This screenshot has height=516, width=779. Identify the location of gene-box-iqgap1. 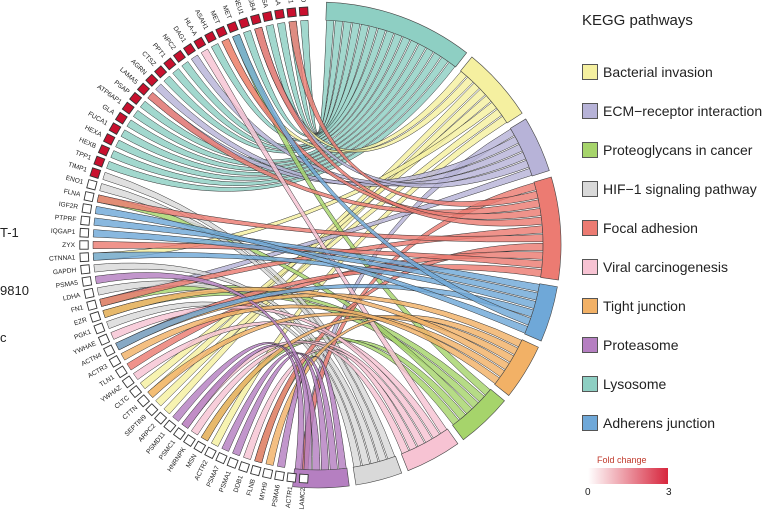
(84, 232).